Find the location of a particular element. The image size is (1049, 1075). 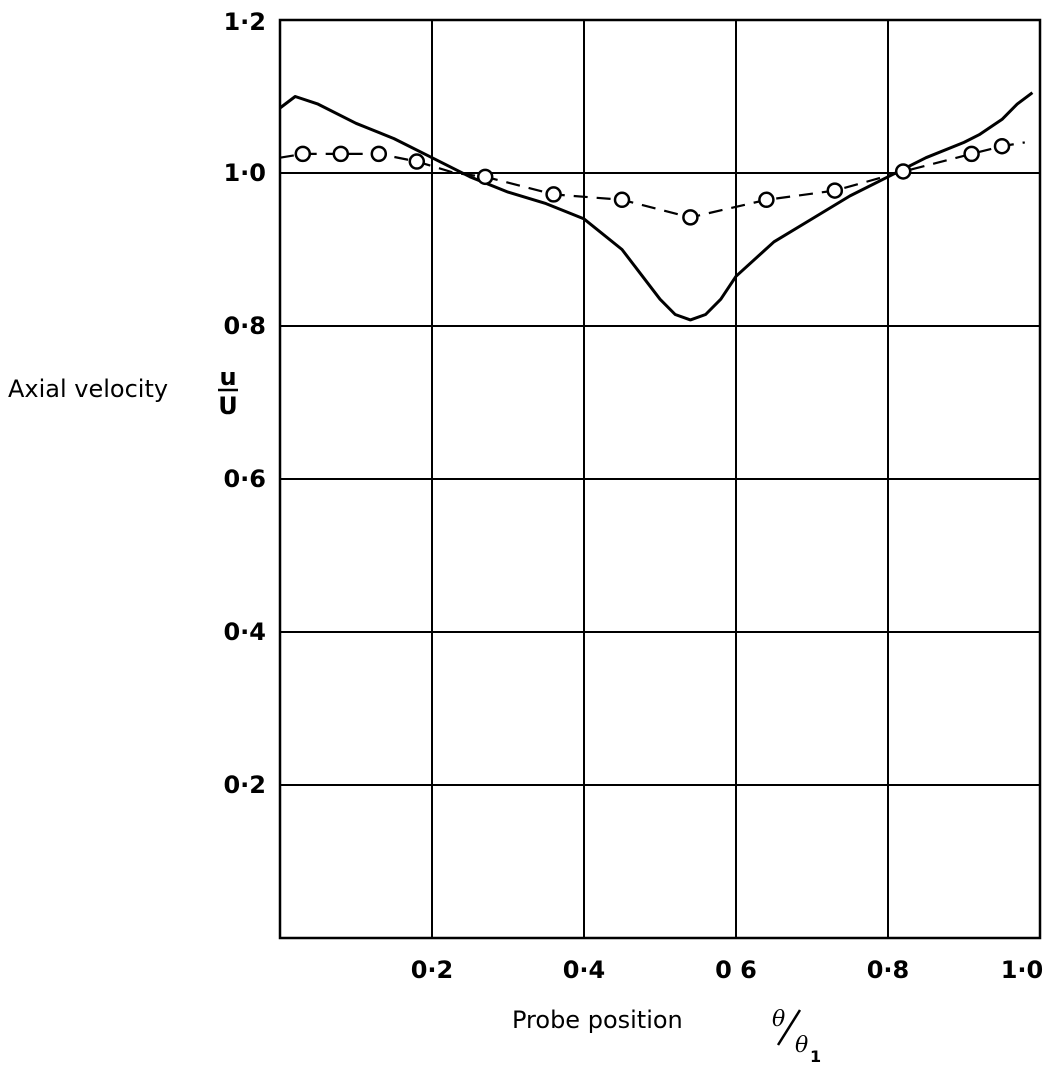

x-tick-label-4: 1·0 is located at coordinates (1022, 970).